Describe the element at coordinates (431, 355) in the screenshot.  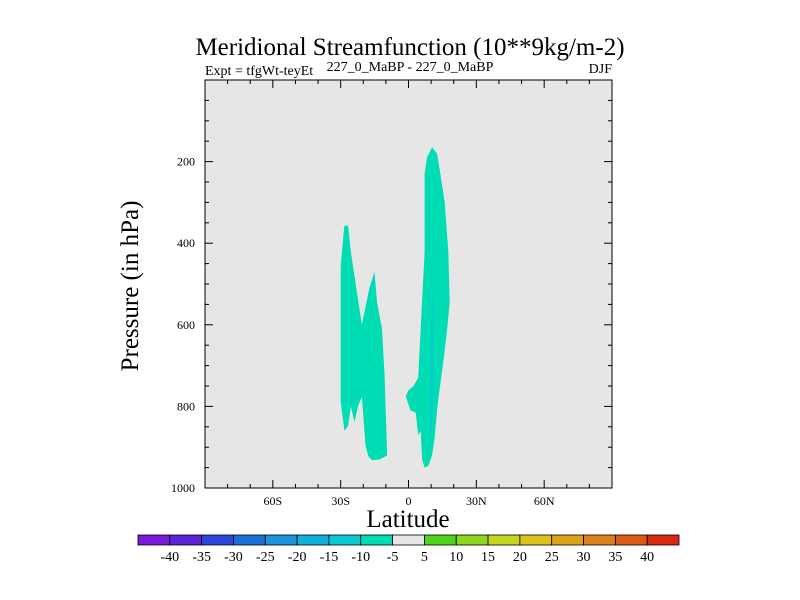
I see `contour-region-northern-cell-core` at that location.